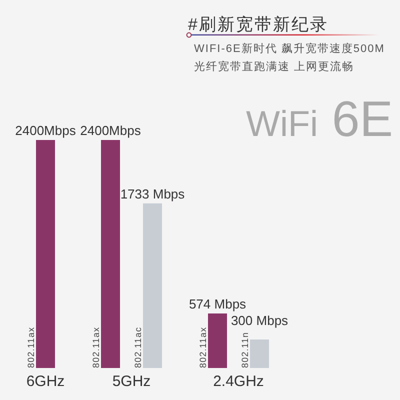 This screenshot has width=400, height=400. What do you see at coordinates (138, 347) in the screenshot?
I see `series-name: 802.11ac` at bounding box center [138, 347].